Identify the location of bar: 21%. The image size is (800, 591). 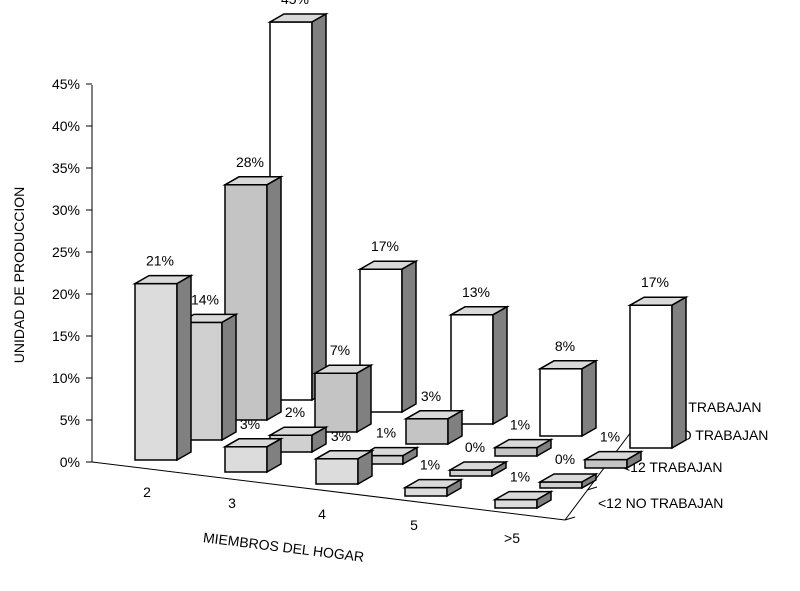
(163, 357).